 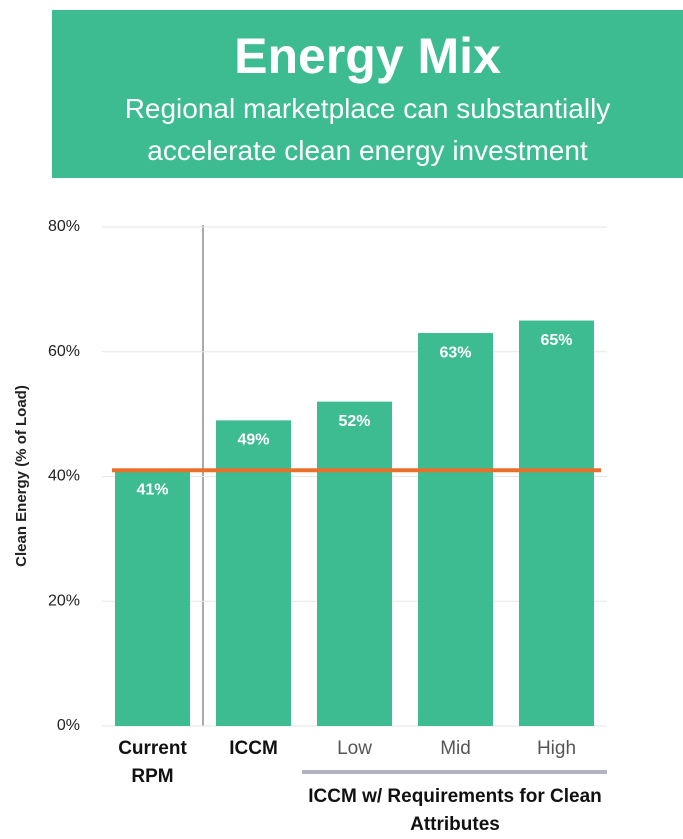 I want to click on value-label: 52%, so click(x=354, y=421).